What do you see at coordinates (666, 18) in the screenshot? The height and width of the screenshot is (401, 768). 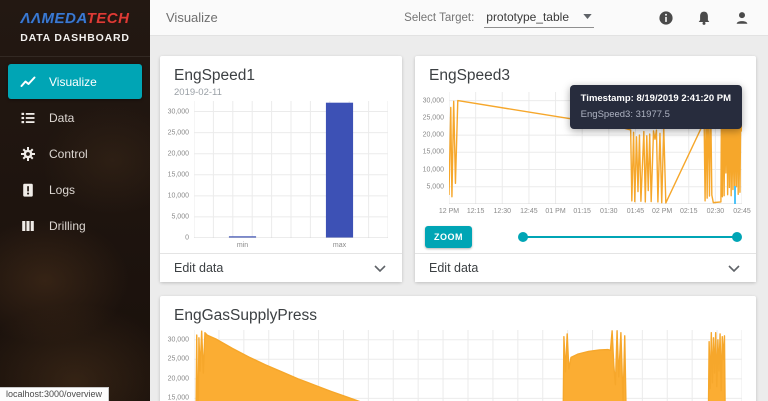 I see `info-icon` at bounding box center [666, 18].